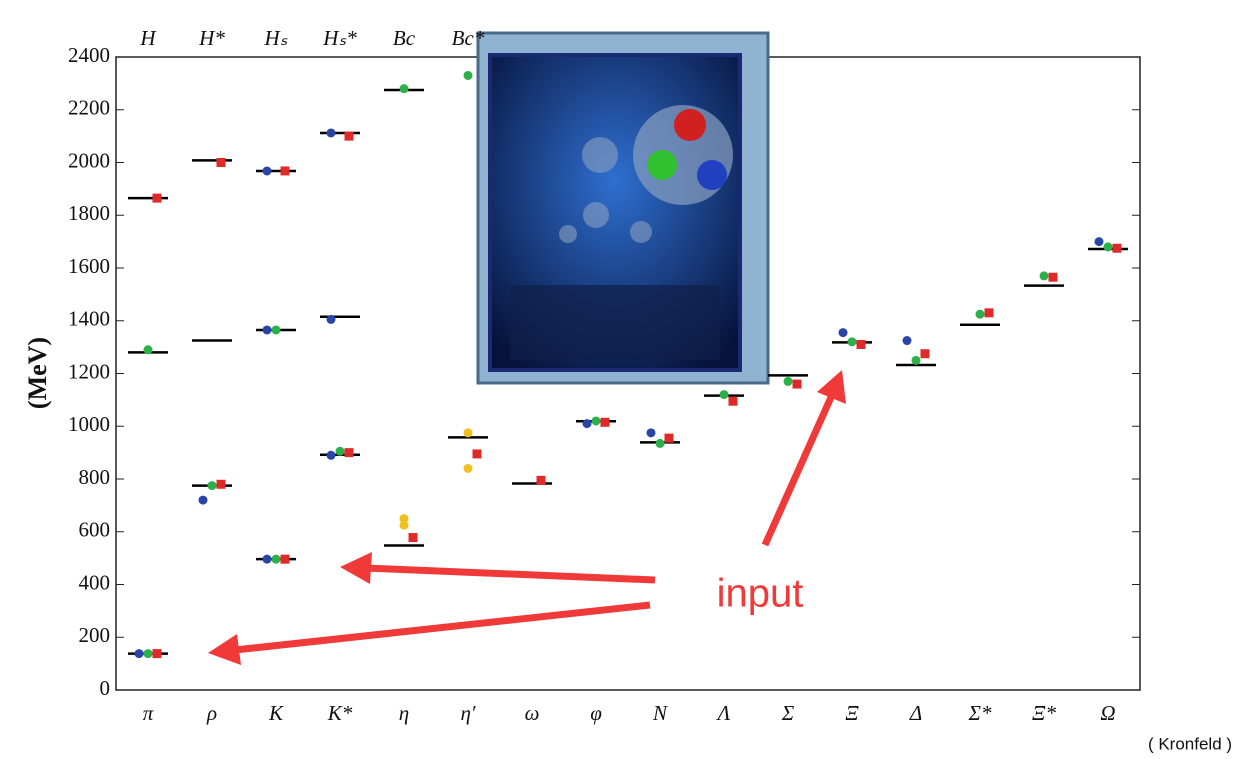 The height and width of the screenshot is (759, 1251). What do you see at coordinates (148, 713) in the screenshot?
I see `x-tick-label: π` at bounding box center [148, 713].